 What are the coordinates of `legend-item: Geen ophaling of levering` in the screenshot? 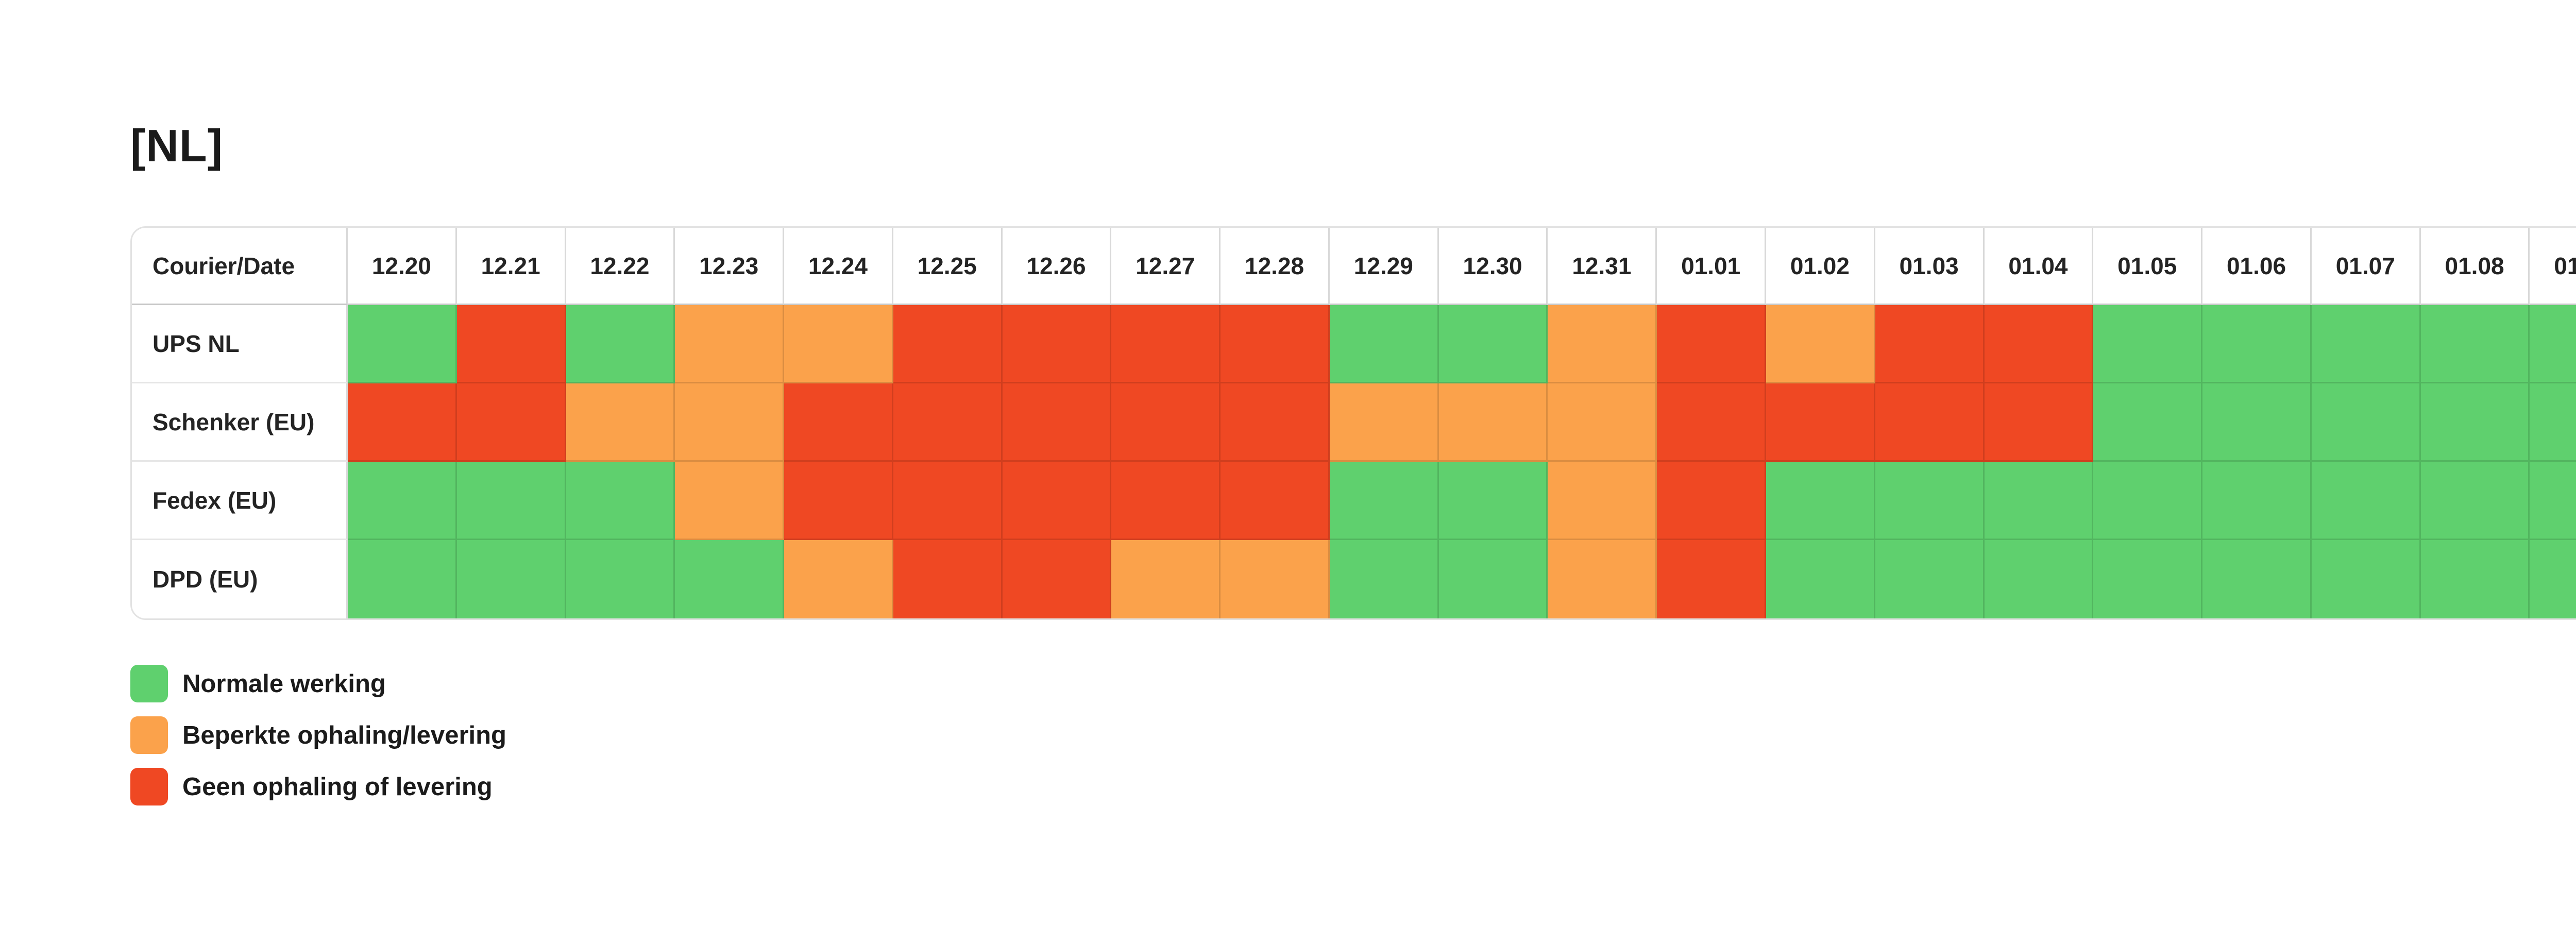 It's located at (318, 786).